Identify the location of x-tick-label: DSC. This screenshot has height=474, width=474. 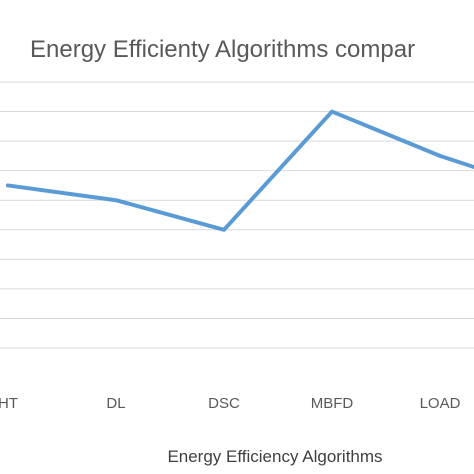
(224, 403).